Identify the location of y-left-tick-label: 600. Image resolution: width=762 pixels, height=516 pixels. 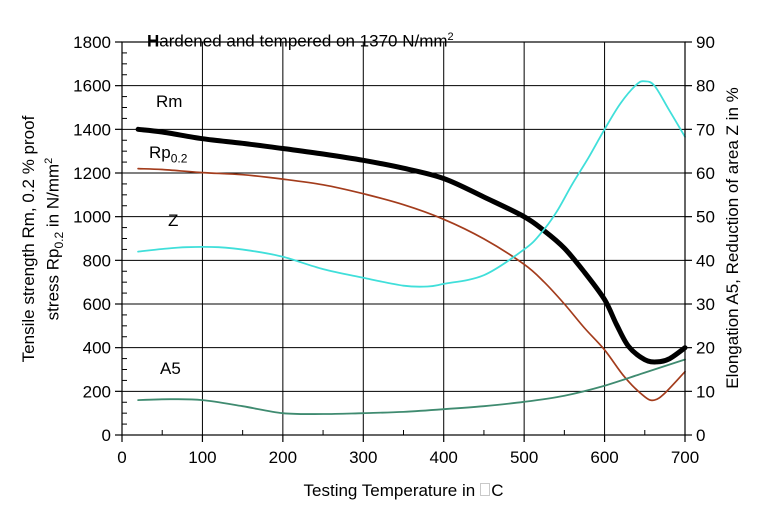
(97, 304).